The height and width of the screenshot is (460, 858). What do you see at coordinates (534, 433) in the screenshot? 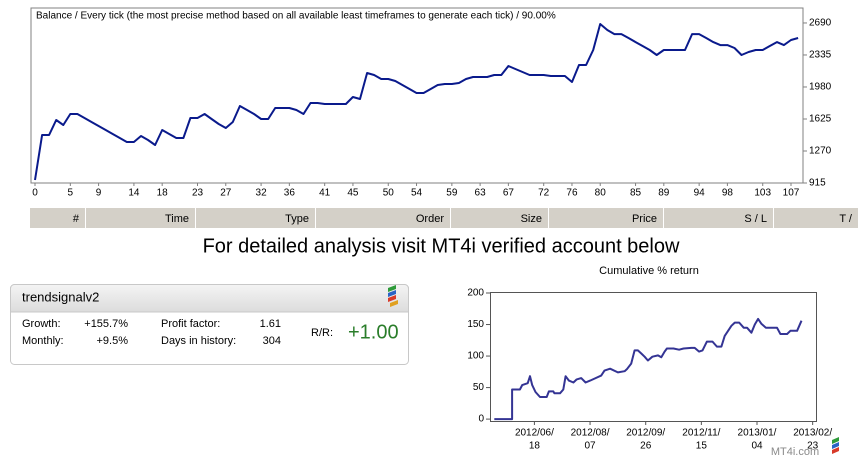
I see `x-tick-label: 2012/06/` at bounding box center [534, 433].